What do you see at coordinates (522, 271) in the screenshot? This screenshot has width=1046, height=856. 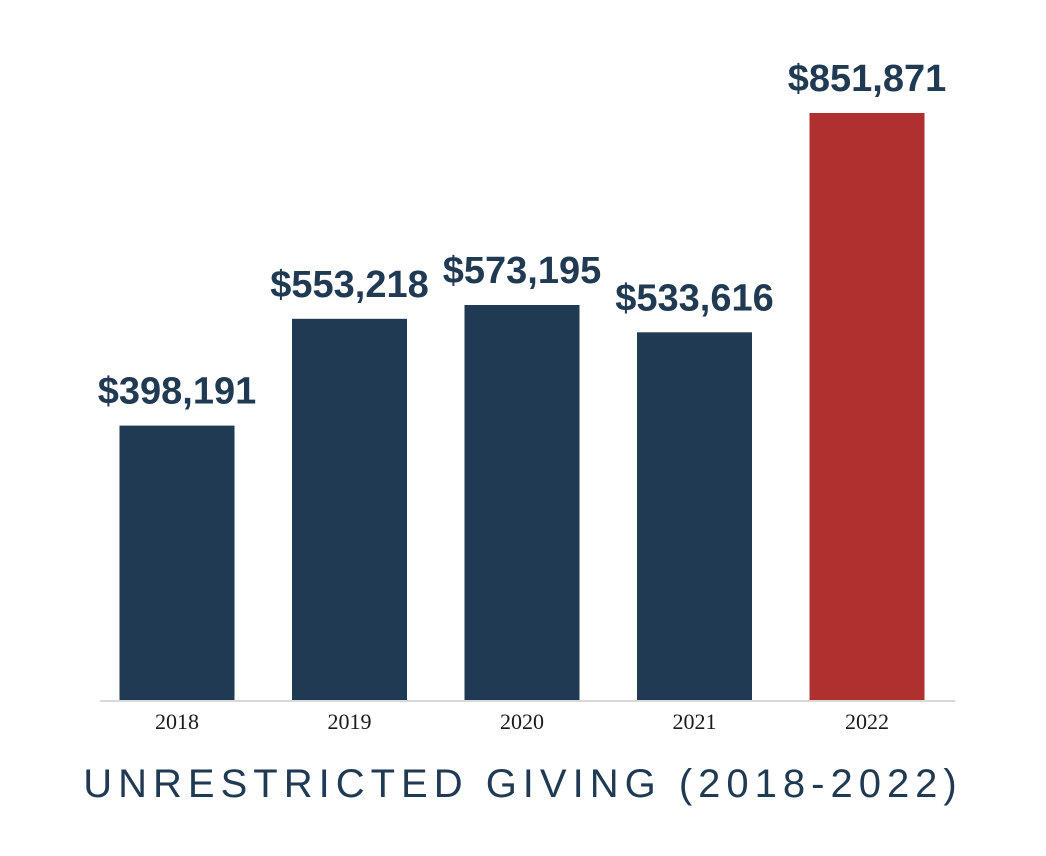 I see `value-label-2020: $573,195` at bounding box center [522, 271].